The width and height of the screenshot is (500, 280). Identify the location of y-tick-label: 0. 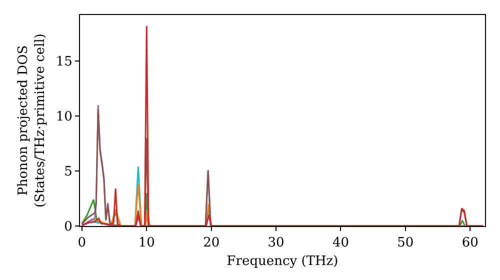
(68, 227).